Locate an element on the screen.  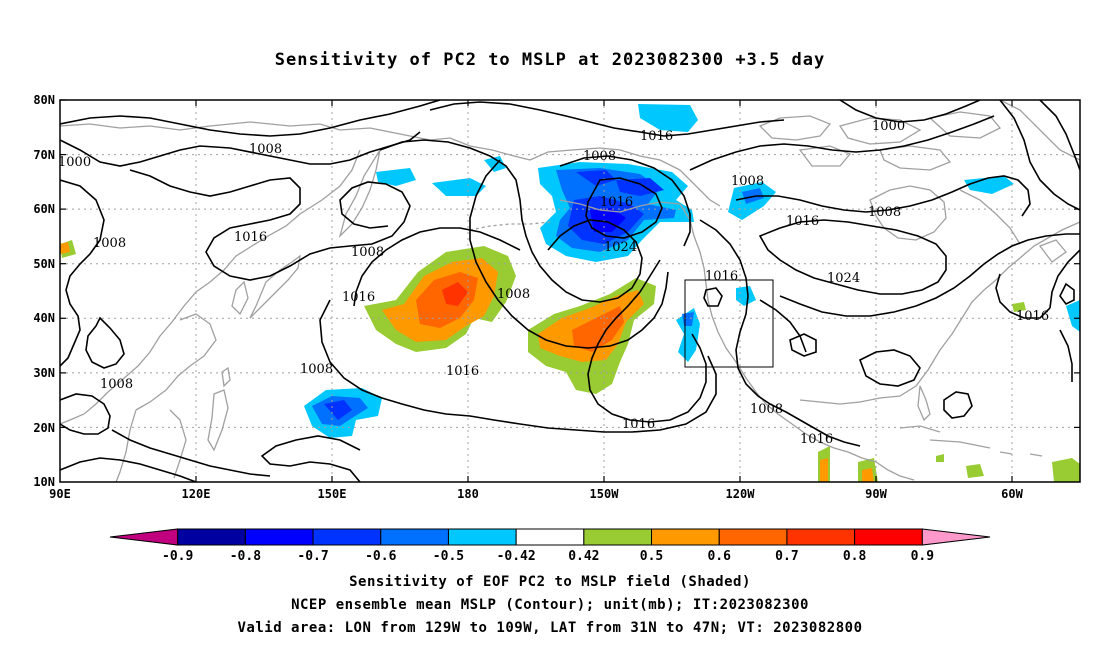
colorbar-tick-label: 0.6 is located at coordinates (719, 556).